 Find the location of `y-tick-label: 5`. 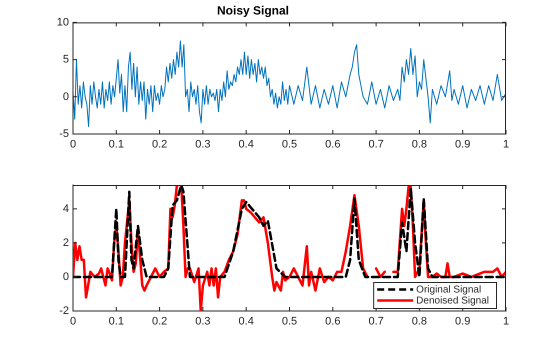

y-tick-label: 5 is located at coordinates (65, 60).